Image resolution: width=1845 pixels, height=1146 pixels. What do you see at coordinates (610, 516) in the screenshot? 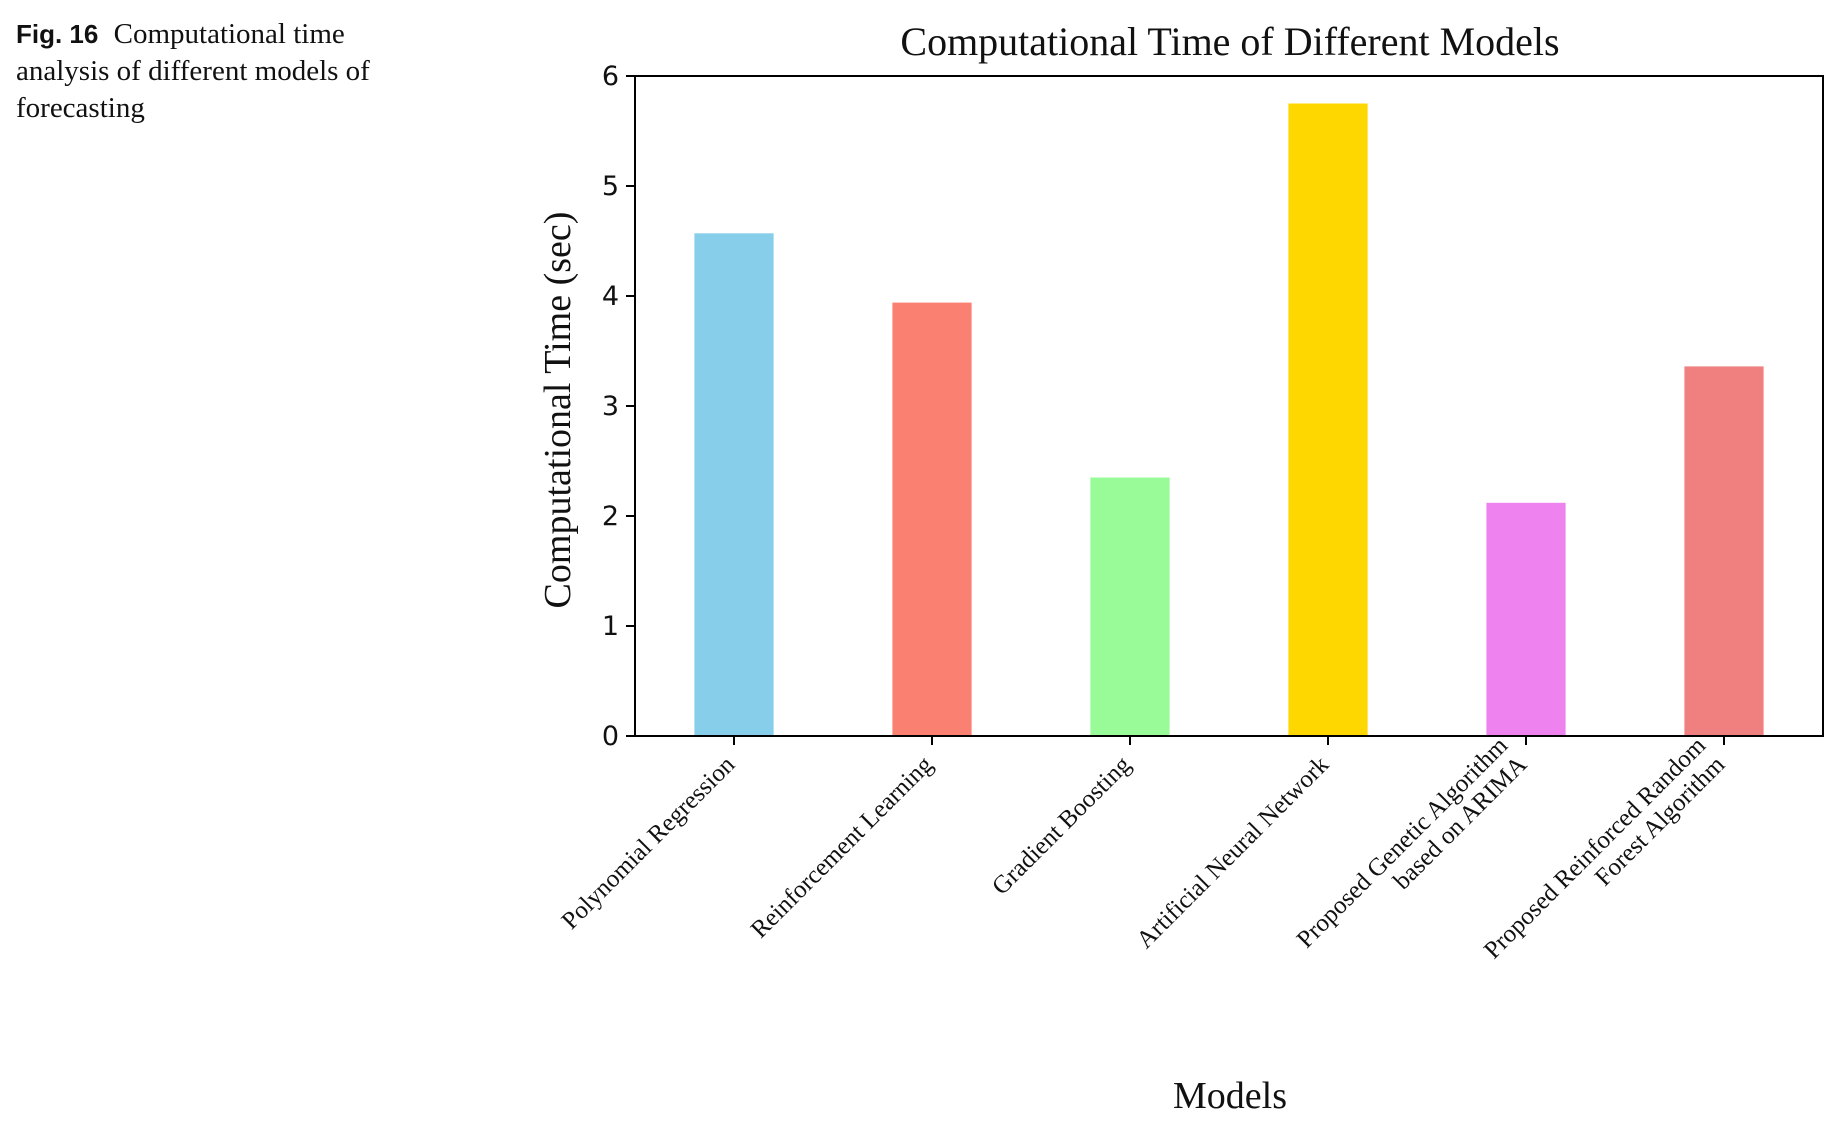
I see `y-tick-label: 2` at bounding box center [610, 516].